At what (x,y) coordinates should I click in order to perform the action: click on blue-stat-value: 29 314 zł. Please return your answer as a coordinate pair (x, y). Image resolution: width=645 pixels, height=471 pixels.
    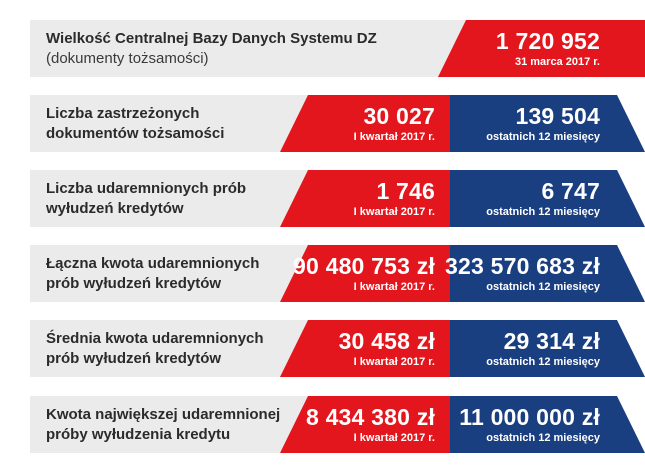
    Looking at the image, I should click on (551, 341).